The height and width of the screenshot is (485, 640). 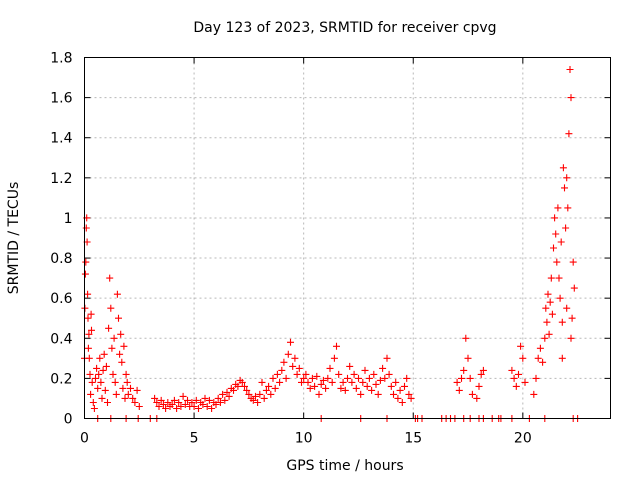 What do you see at coordinates (68, 219) in the screenshot?
I see `y-tick-label: 1` at bounding box center [68, 219].